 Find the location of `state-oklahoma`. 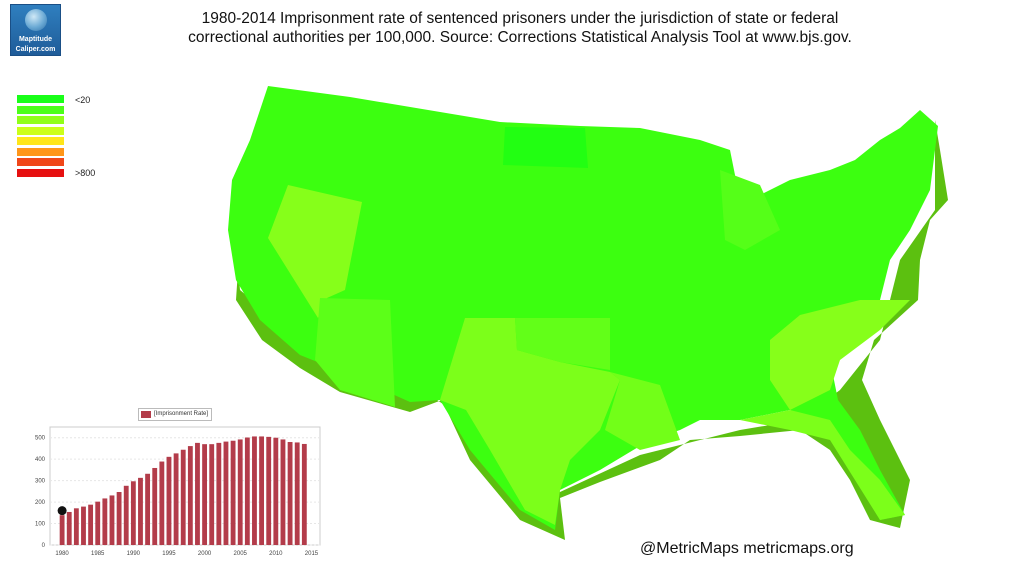

state-oklahoma is located at coordinates (562, 344).